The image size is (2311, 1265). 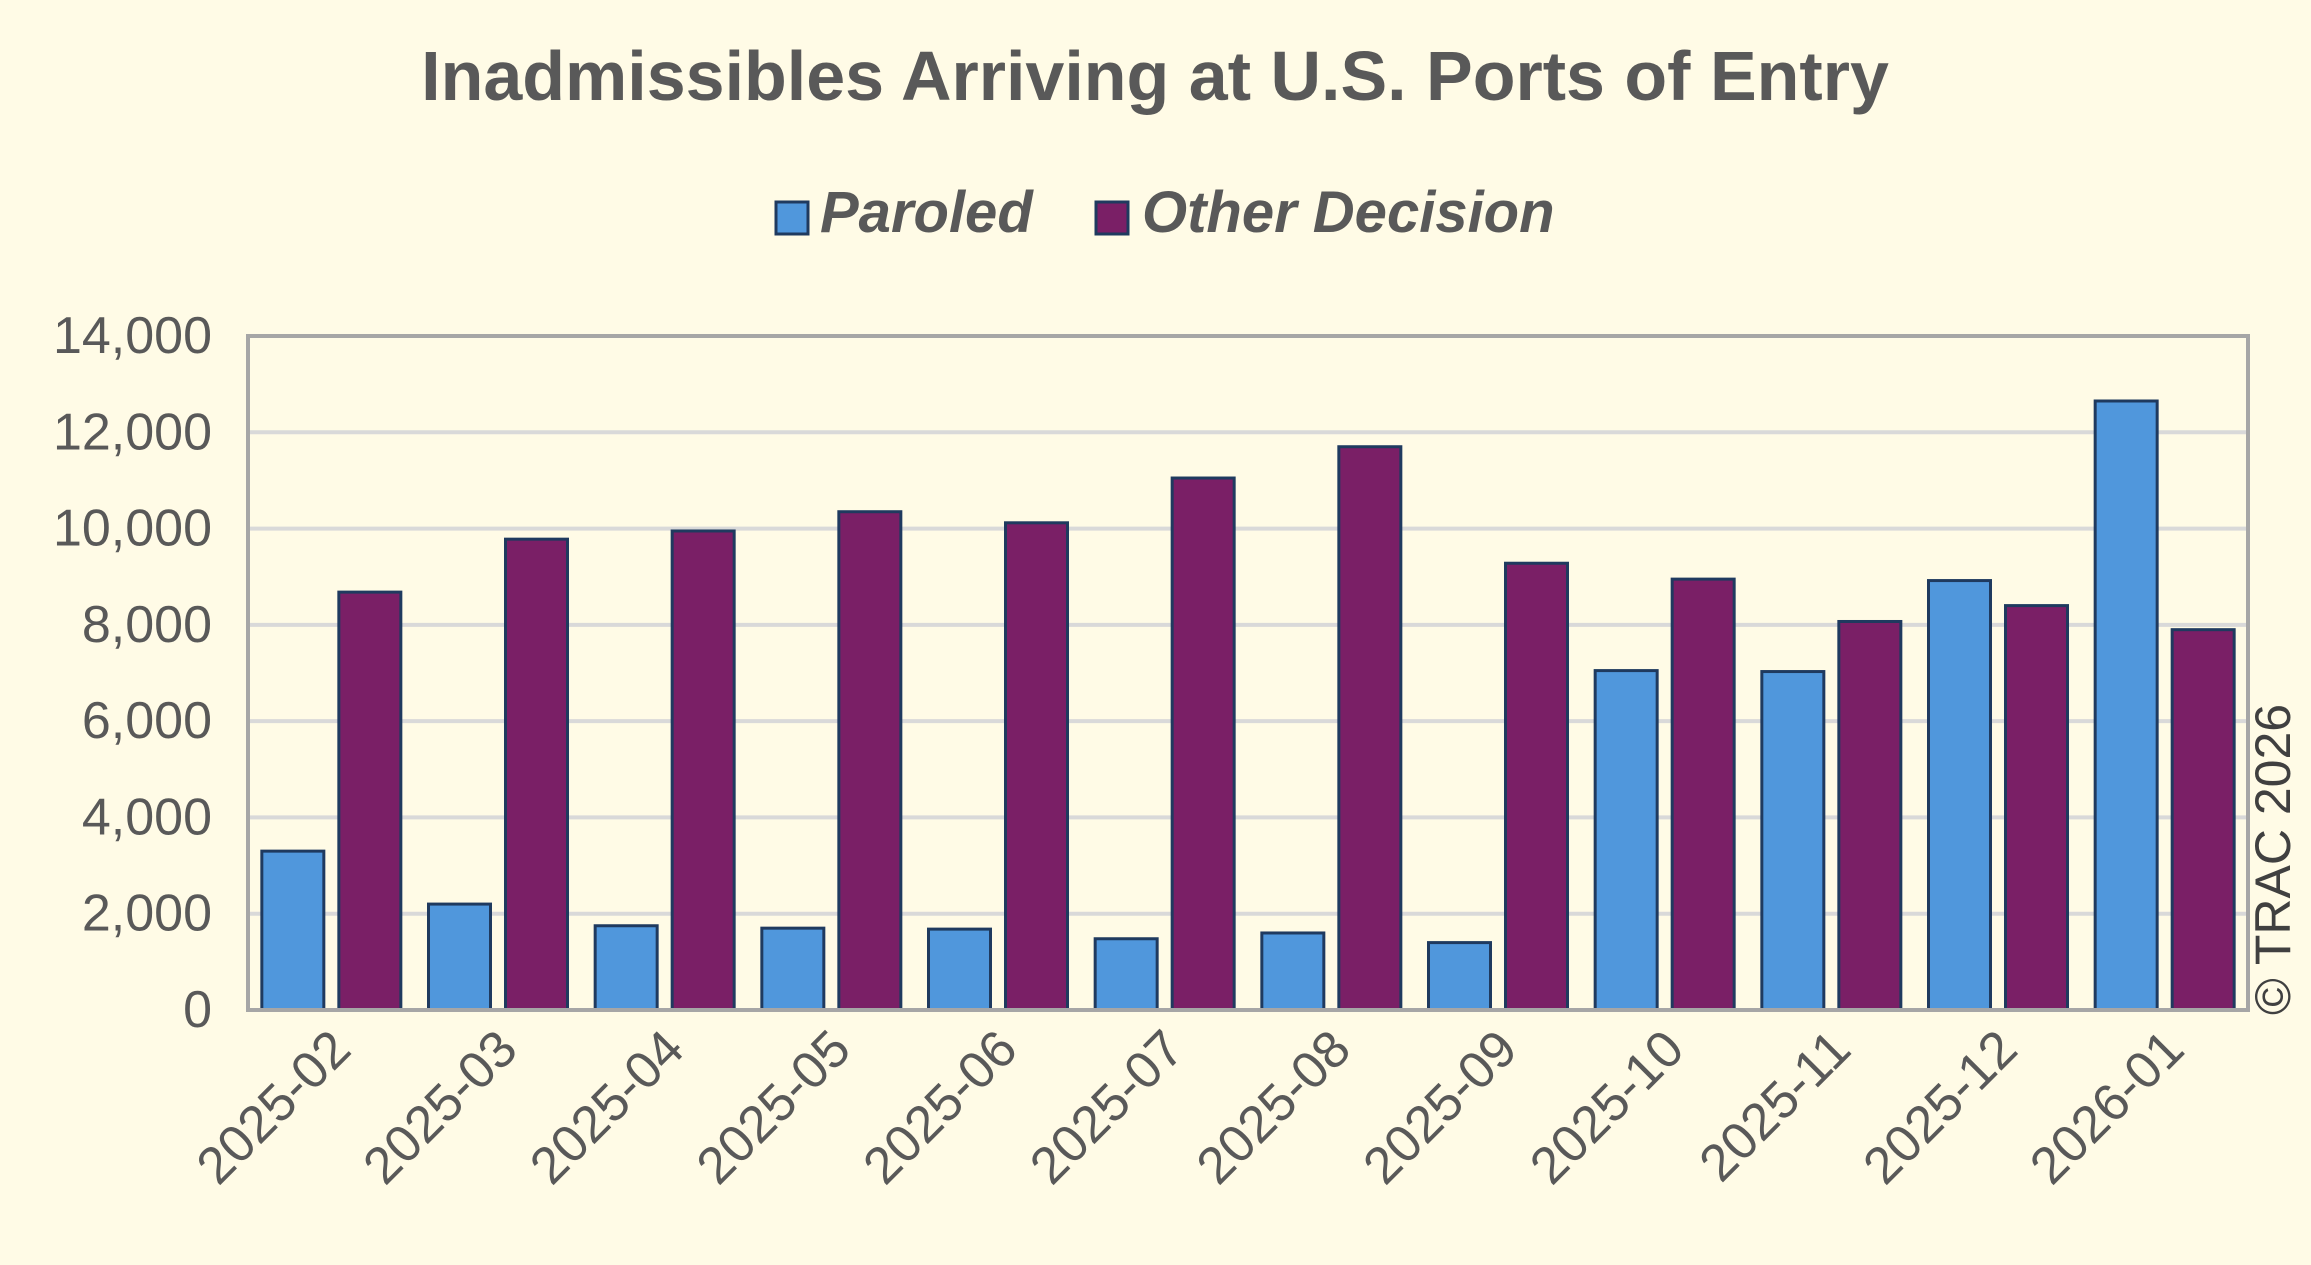 I want to click on x-tick-label: 2025-08, so click(x=1274, y=1107).